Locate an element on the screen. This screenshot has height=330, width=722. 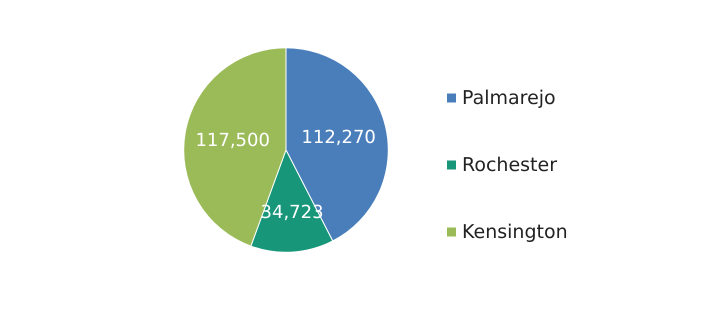
data-label: 112,270 is located at coordinates (338, 137).